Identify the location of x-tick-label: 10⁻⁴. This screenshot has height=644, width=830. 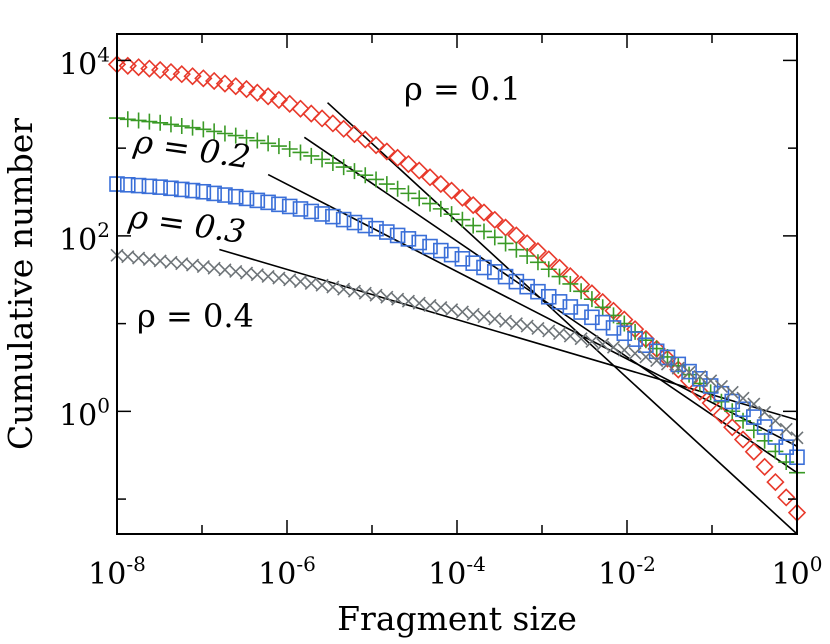
(457, 572).